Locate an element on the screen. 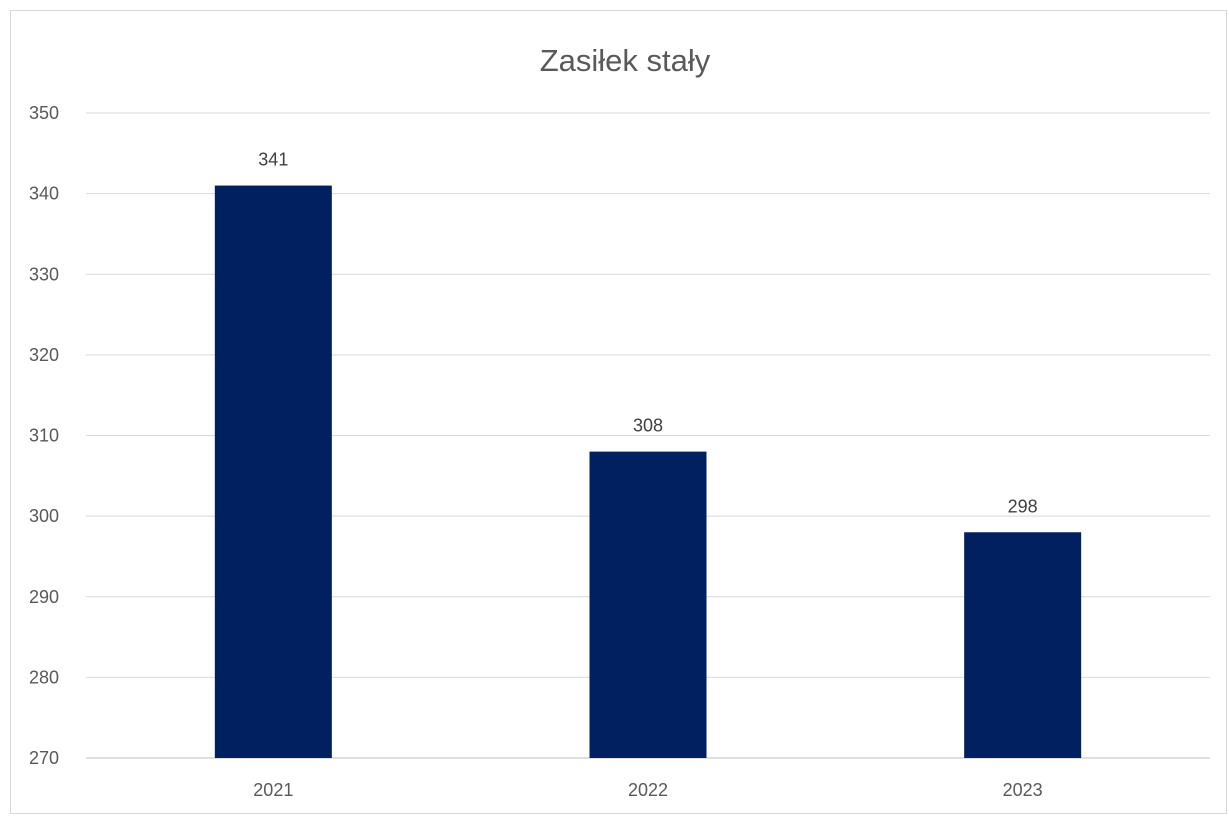 This screenshot has height=816, width=1229. x-tick-label-2021: 2021 is located at coordinates (273, 790).